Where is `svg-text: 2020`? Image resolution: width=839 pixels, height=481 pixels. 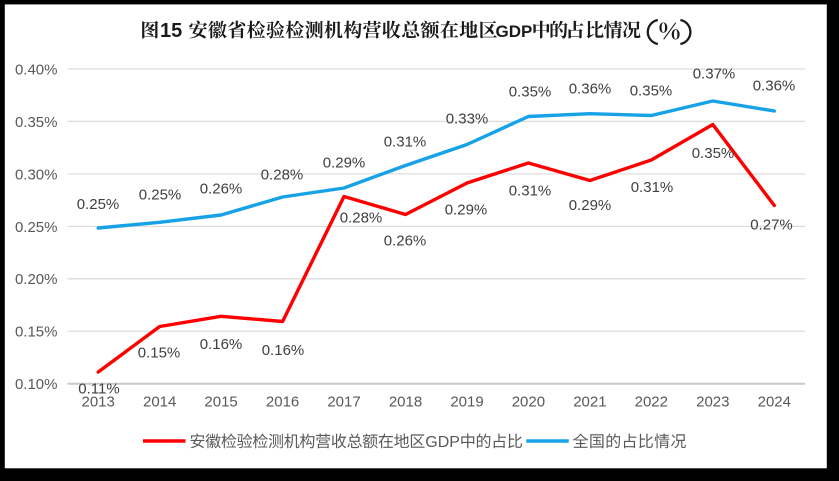
svg-text: 2020 is located at coordinates (528, 401).